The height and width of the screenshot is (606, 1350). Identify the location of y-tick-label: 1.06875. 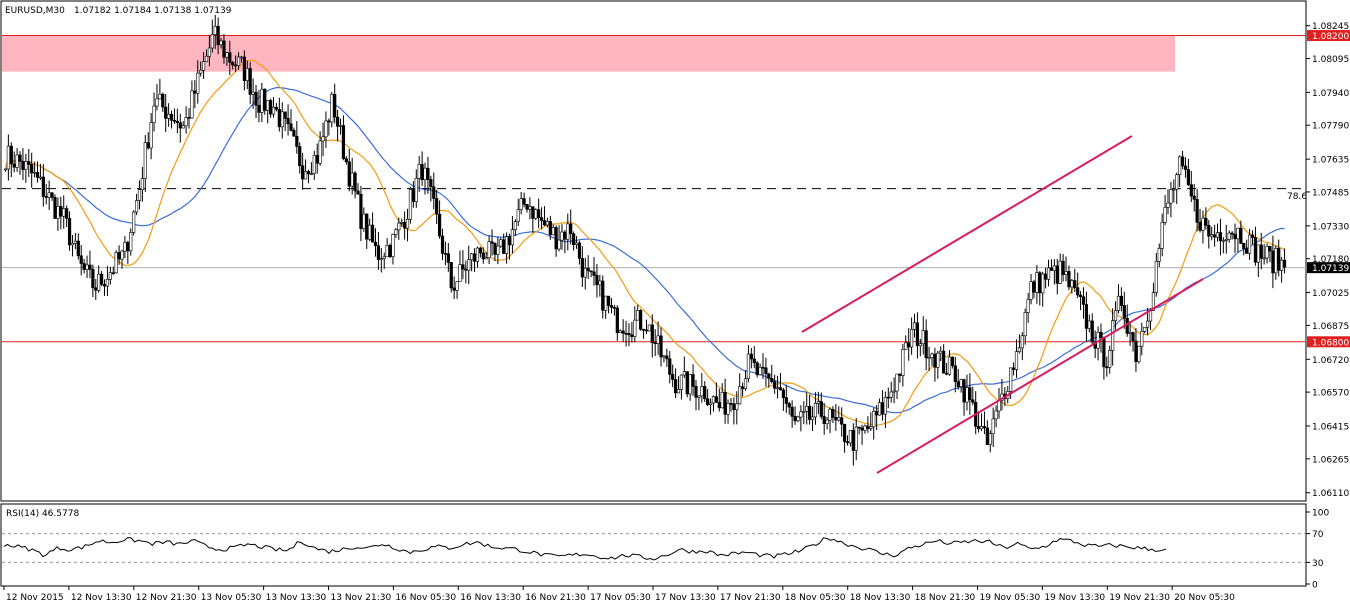
(1330, 327).